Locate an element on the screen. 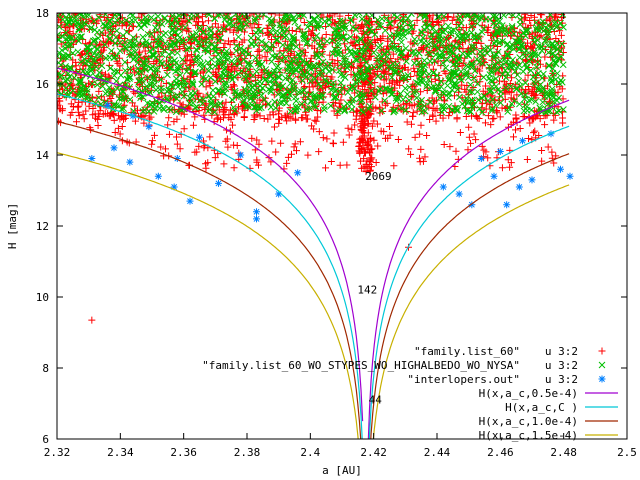 The height and width of the screenshot is (480, 640). legend-entry: H(x,a_c,1.0e-4) is located at coordinates (548, 421).